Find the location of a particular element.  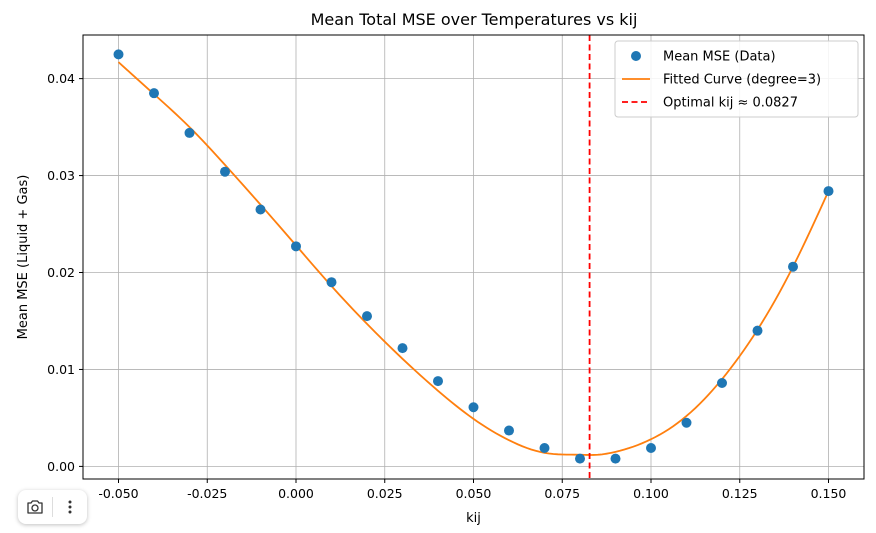

legend-box is located at coordinates (736, 79).